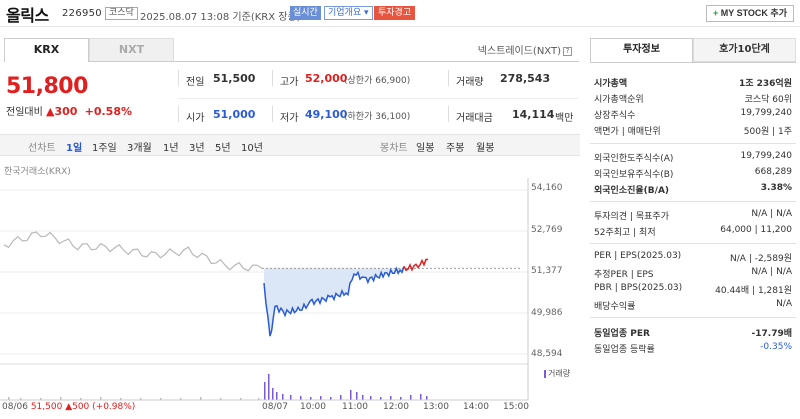 The height and width of the screenshot is (419, 800). Describe the element at coordinates (693, 231) in the screenshot. I see `info-row: 52주최고 | 최저 64,000 | 11,200` at that location.